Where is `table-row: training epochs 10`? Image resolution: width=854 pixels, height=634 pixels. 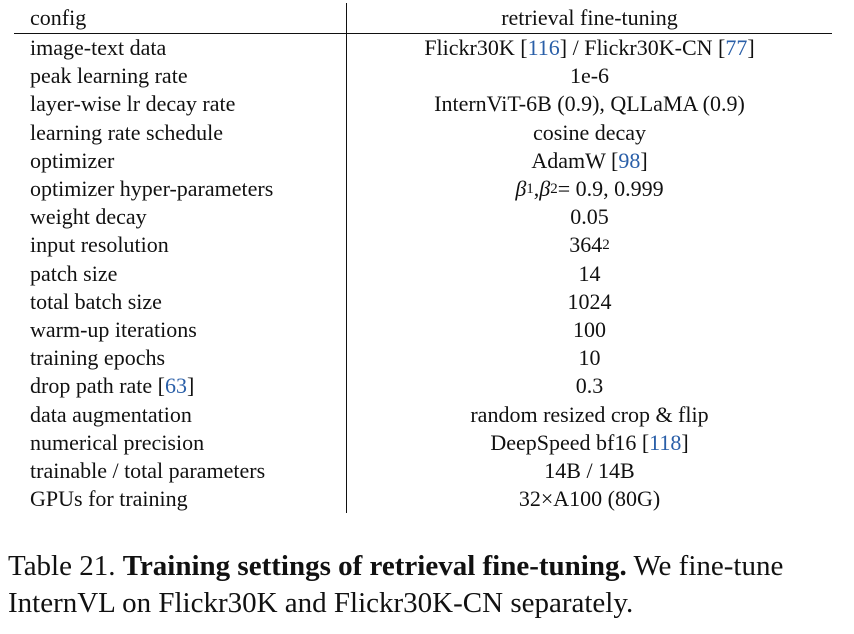 table-row: training epochs 10 is located at coordinates (423, 358).